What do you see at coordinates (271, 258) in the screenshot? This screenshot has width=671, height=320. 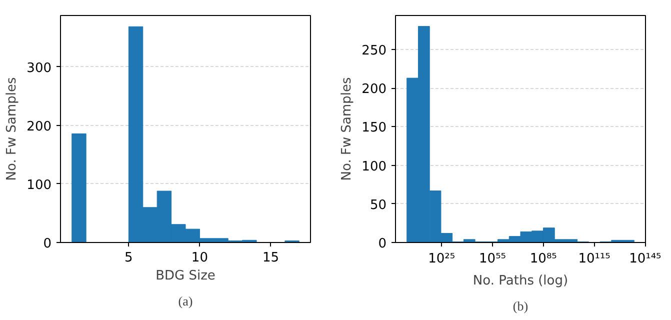 I see `x-tick-label: 15` at bounding box center [271, 258].